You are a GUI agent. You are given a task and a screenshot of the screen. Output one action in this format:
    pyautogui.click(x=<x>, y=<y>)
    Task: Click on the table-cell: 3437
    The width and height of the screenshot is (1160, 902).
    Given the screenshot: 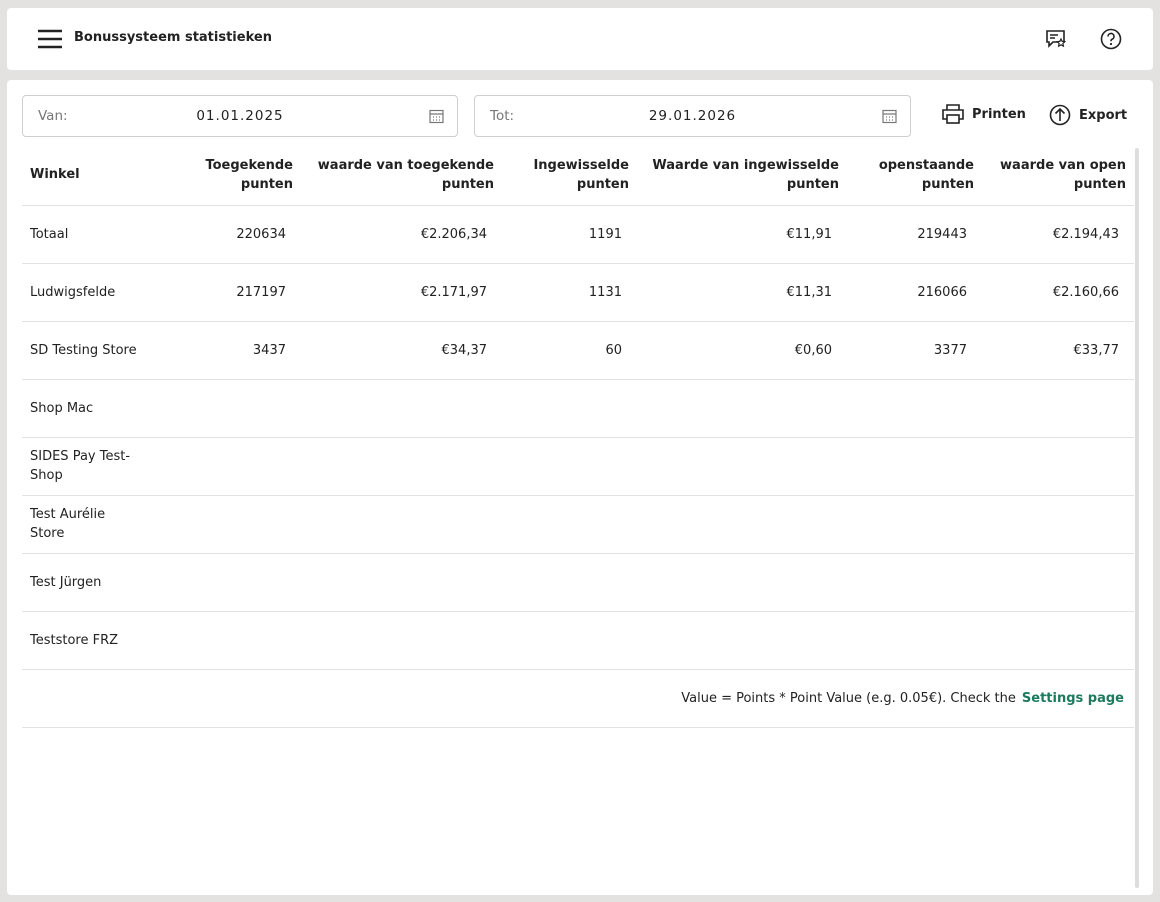 What is the action you would take?
    pyautogui.click(x=230, y=350)
    